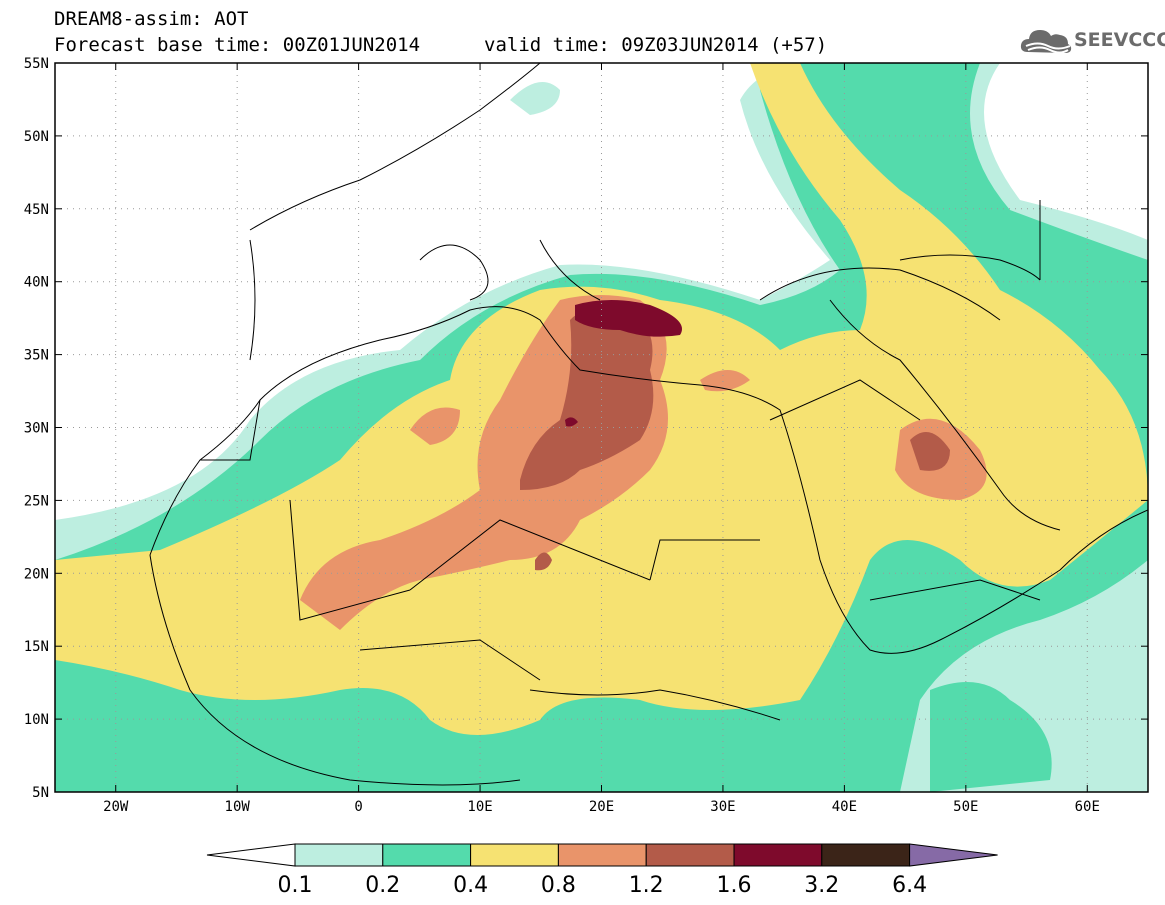  I want to click on lat-label: 45N, so click(36, 210).